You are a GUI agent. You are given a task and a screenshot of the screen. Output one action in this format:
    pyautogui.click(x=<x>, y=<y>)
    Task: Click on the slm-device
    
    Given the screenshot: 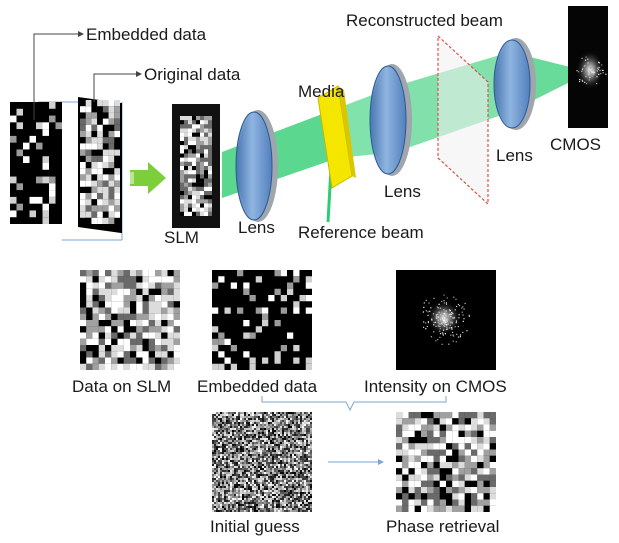 What is the action you would take?
    pyautogui.click(x=196, y=166)
    